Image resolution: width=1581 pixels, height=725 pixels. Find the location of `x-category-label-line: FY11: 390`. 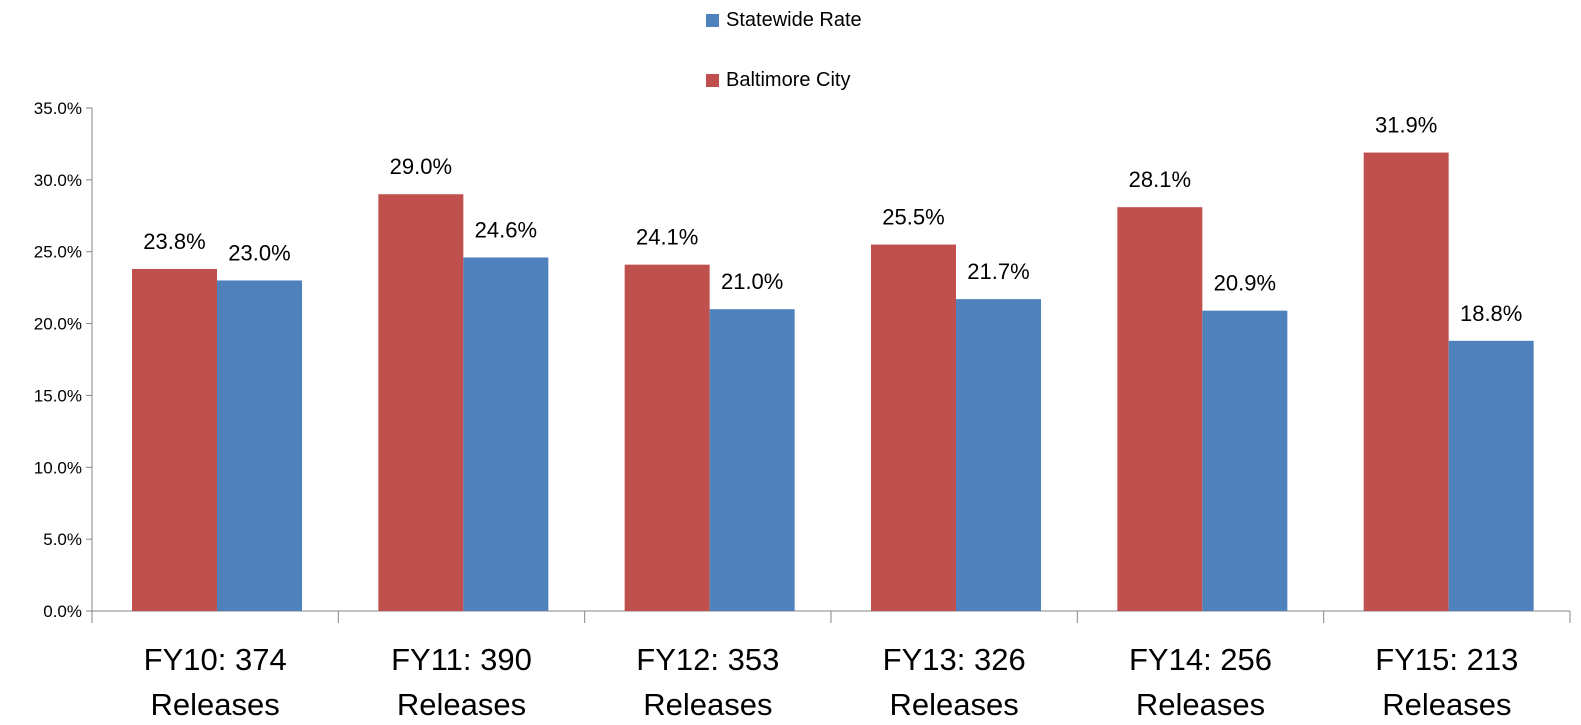

x-category-label-line: FY11: 390 is located at coordinates (461, 659).